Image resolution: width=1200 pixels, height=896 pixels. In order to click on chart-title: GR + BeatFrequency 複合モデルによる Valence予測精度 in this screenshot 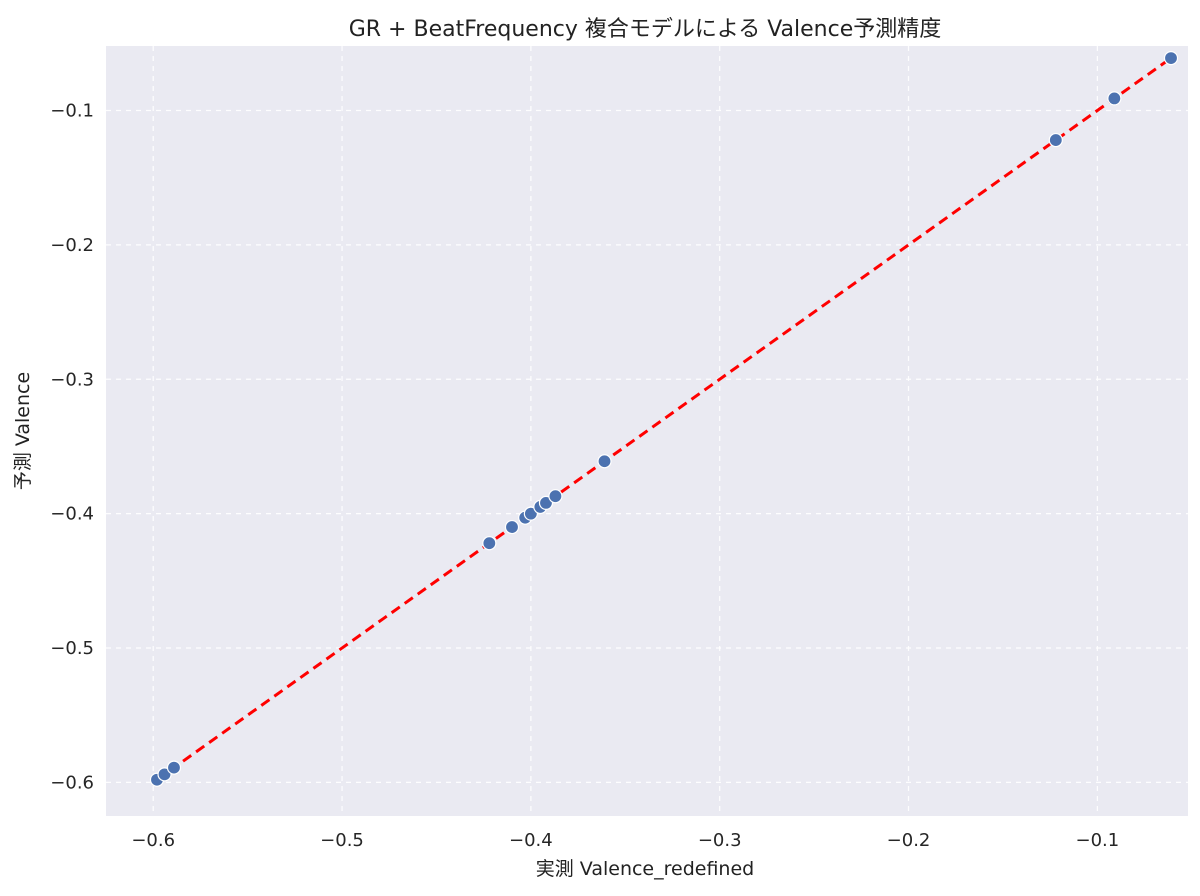, I will do `click(645, 29)`.